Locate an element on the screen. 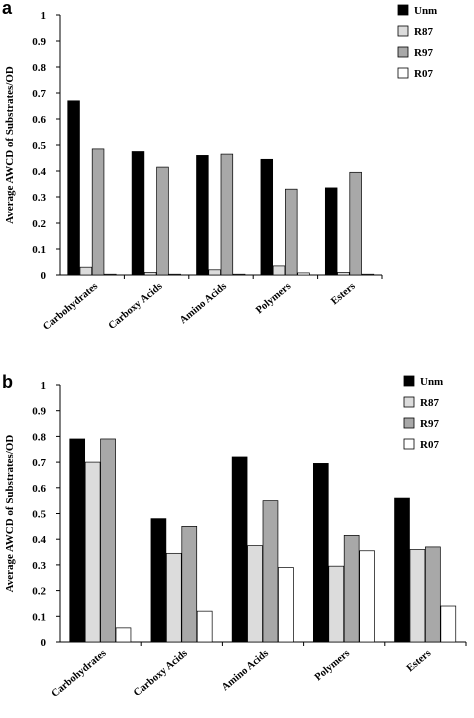  panel-letter: a is located at coordinates (7, 9).